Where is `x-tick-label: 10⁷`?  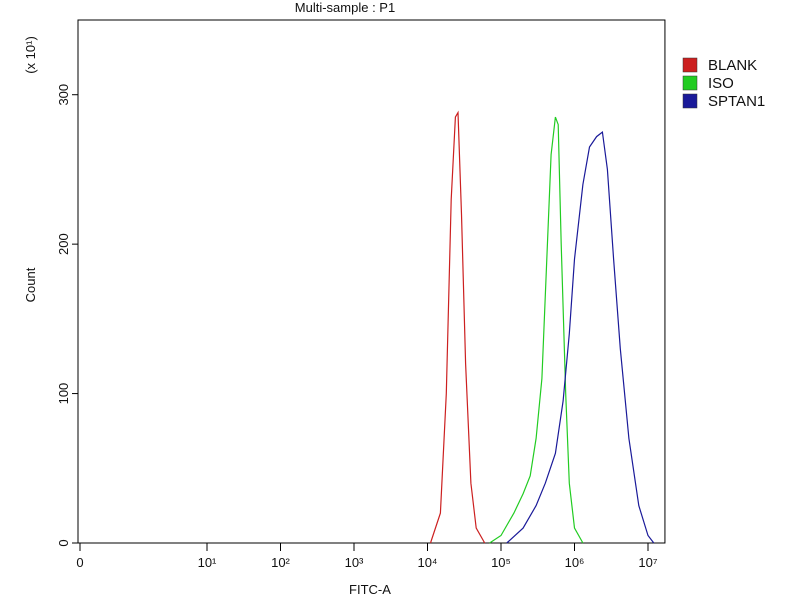
x-tick-label: 10⁷ is located at coordinates (647, 562).